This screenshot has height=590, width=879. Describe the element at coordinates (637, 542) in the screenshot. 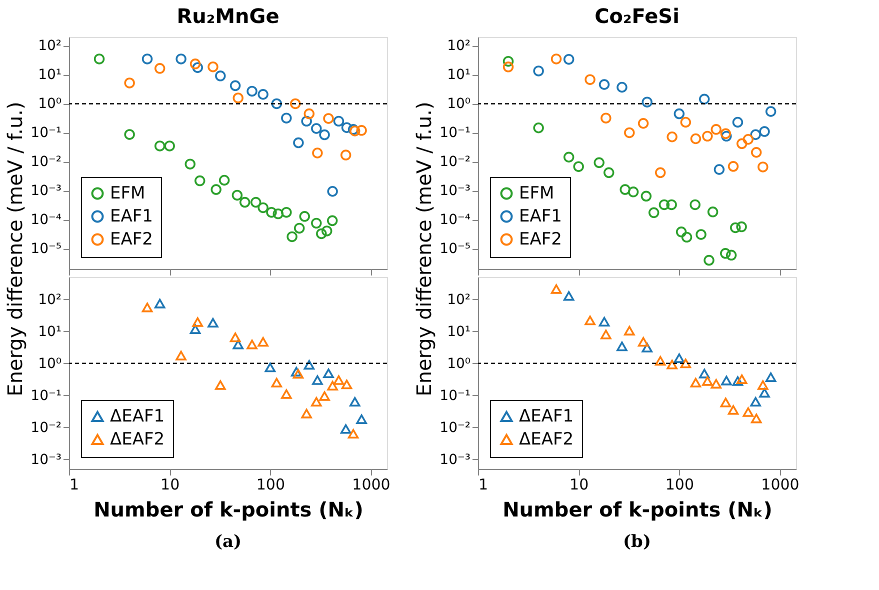

I see `text: (b)` at that location.